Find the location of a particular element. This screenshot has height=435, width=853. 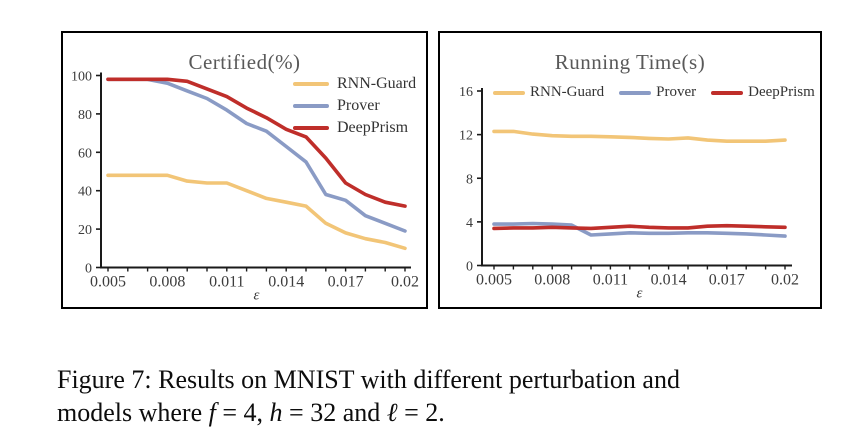

y-tick-label: 8 is located at coordinates (469, 179).